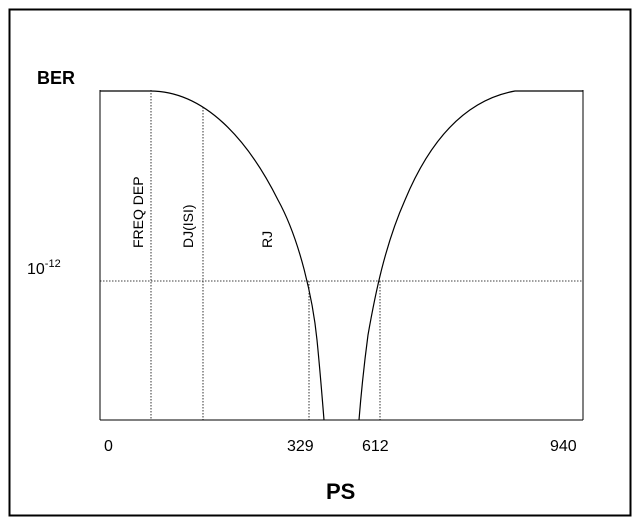  I want to click on ber-threshold-exponent: -12, so click(53, 264).